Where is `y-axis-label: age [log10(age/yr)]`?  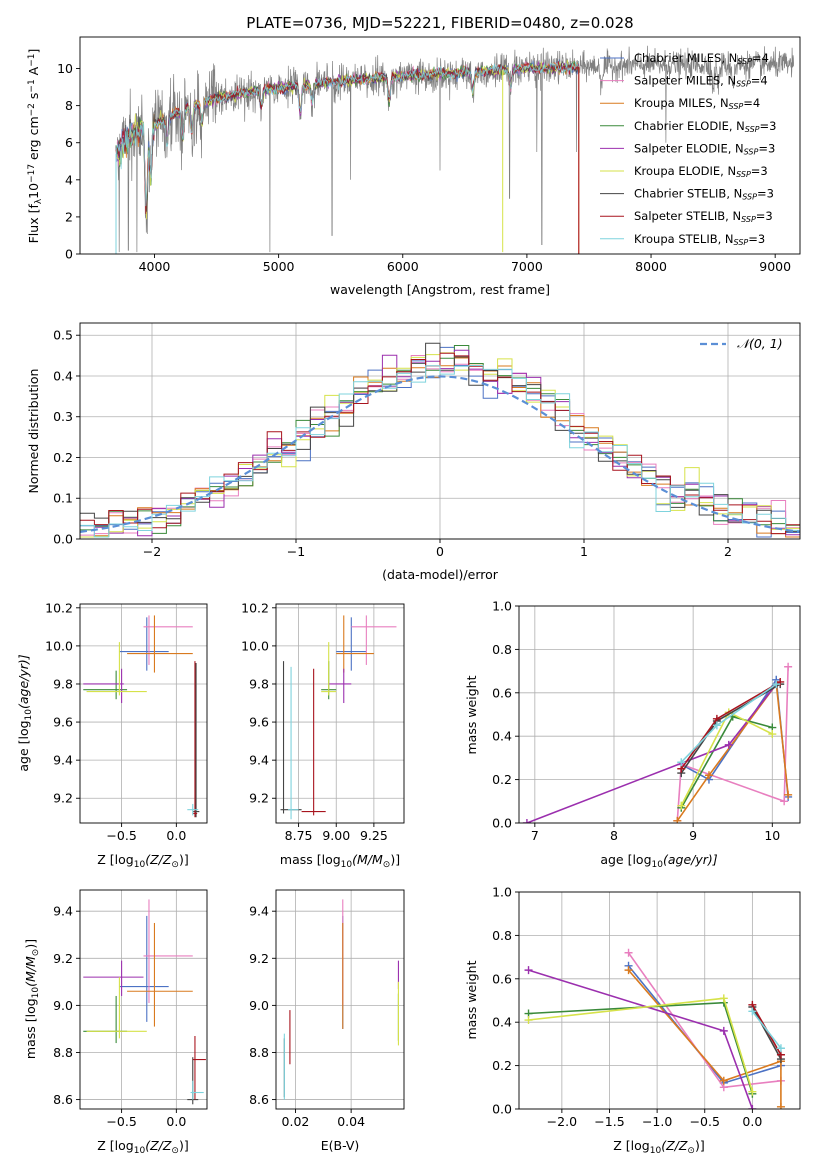
y-axis-label: age [log10(age/yr)] is located at coordinates (25, 712).